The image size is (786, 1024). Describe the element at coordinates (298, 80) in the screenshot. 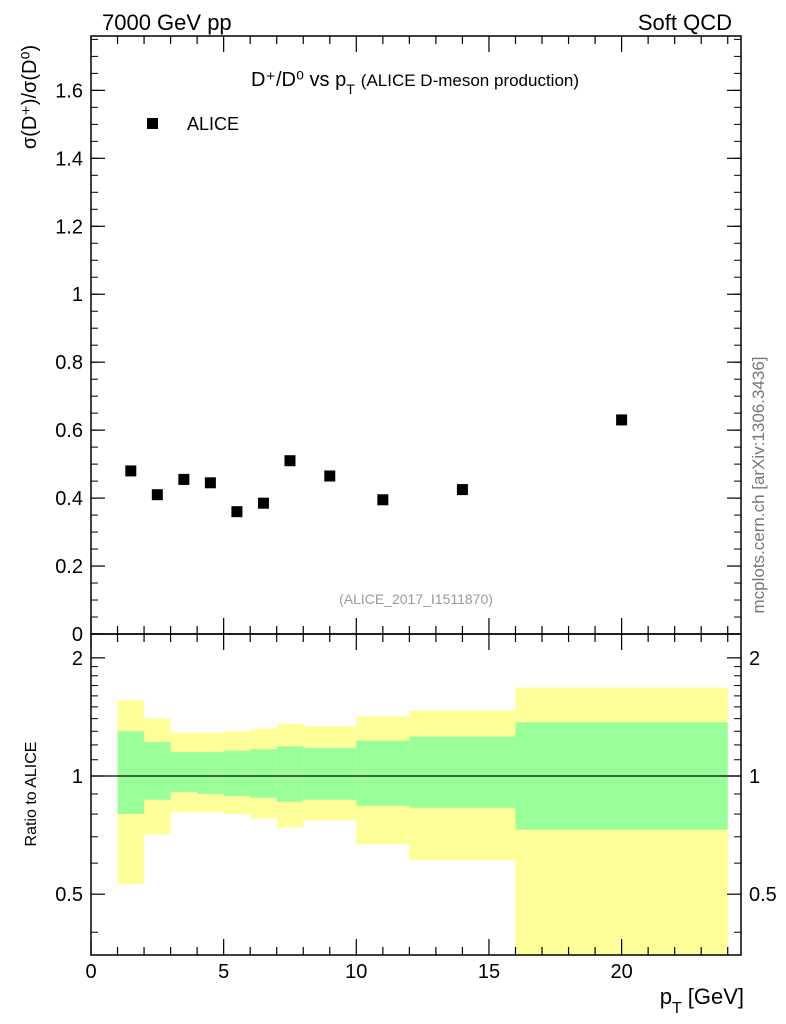

I see `main-title-text: D⁺/D⁰ vs p` at that location.